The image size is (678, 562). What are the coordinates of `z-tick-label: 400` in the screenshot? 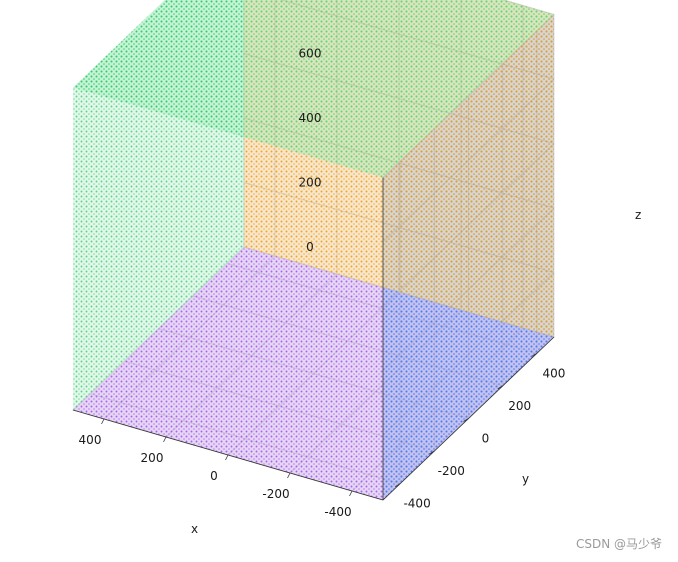 It's located at (310, 118).